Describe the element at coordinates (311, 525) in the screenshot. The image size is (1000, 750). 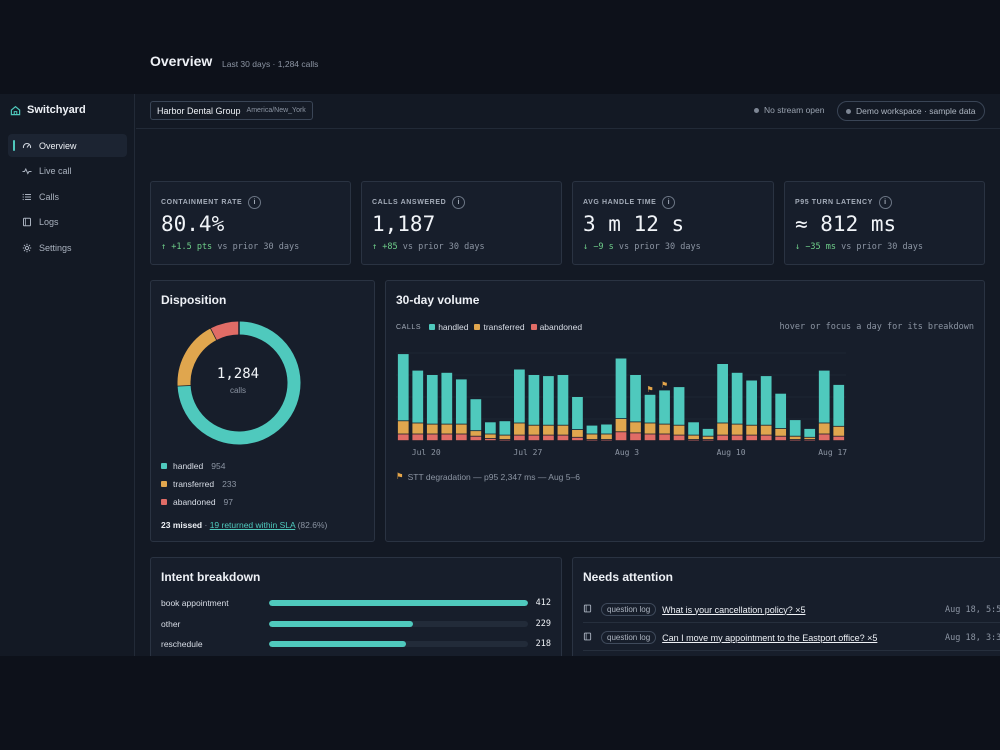
I see `returned-pct: (82.6%)` at that location.